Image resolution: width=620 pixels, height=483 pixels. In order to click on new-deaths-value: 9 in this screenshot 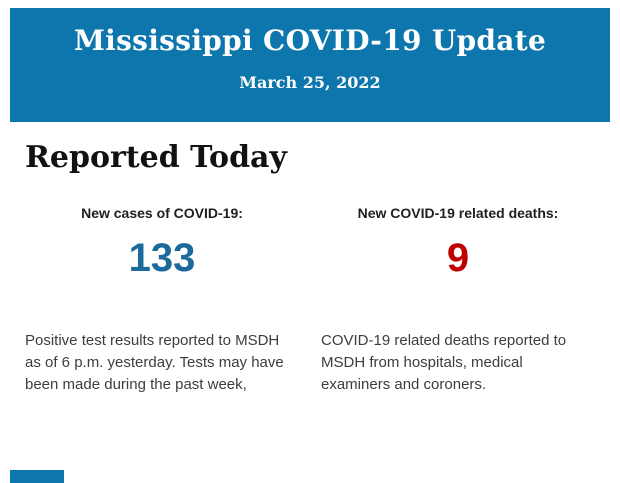, I will do `click(458, 258)`.